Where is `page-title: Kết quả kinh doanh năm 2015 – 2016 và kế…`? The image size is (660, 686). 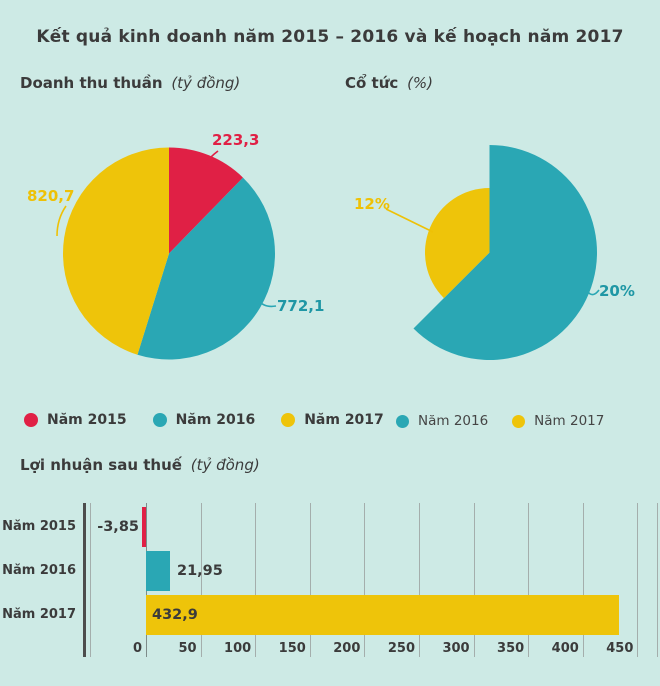 page-title: Kết quả kinh doanh năm 2015 – 2016 và kế… is located at coordinates (330, 37).